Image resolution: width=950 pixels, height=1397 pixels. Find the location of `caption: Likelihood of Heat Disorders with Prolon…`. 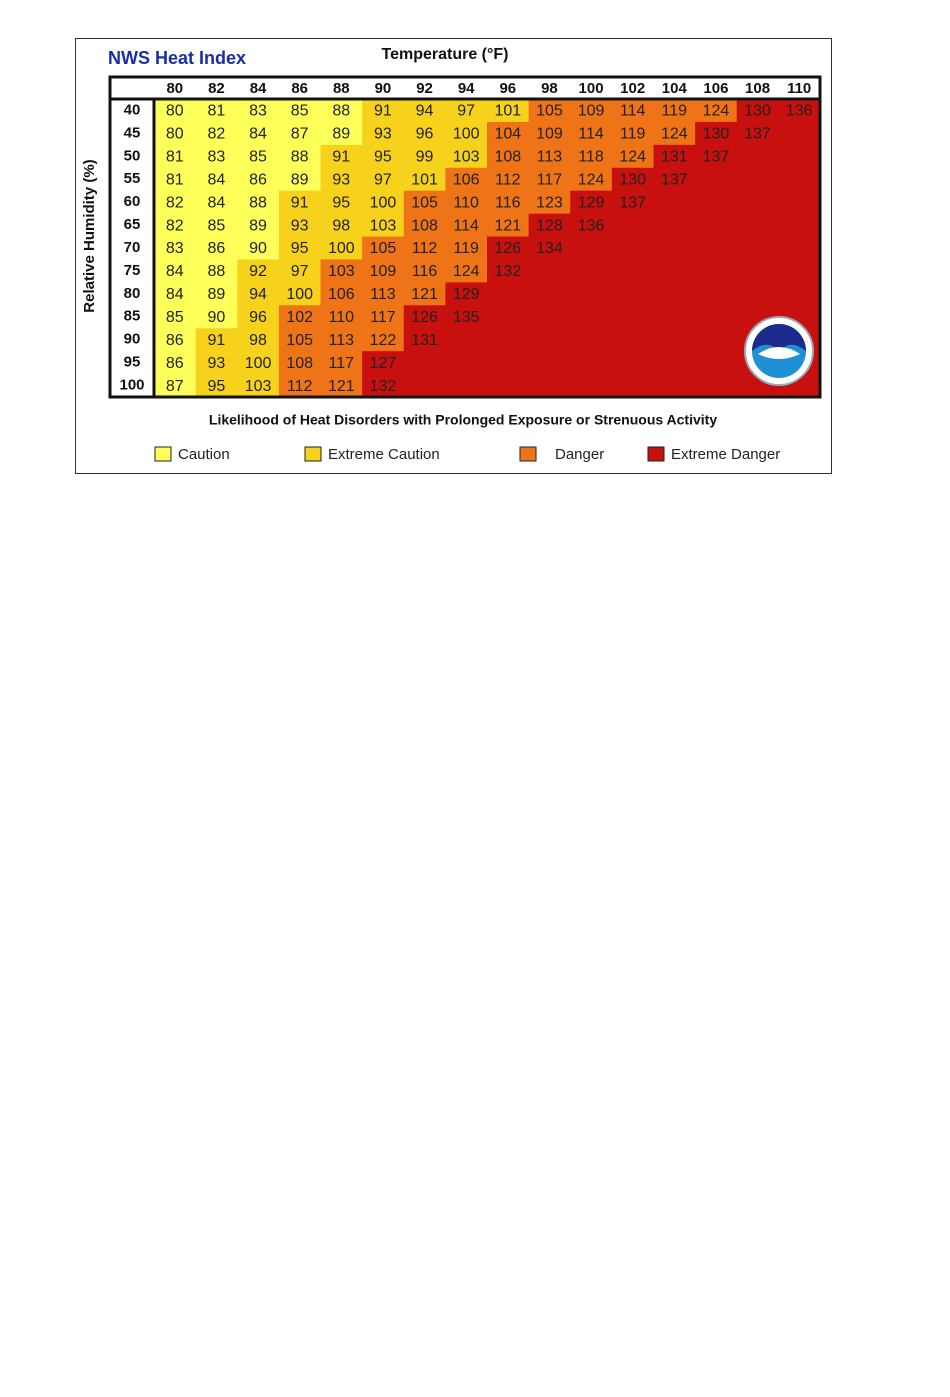

caption: Likelihood of Heat Disorders with Prolon… is located at coordinates (463, 420).